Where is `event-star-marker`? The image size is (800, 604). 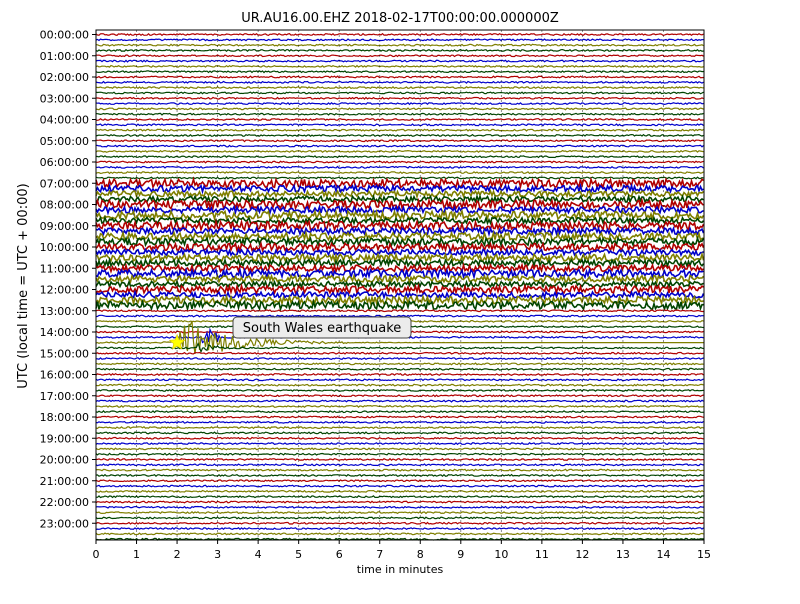 event-star-marker is located at coordinates (177, 341).